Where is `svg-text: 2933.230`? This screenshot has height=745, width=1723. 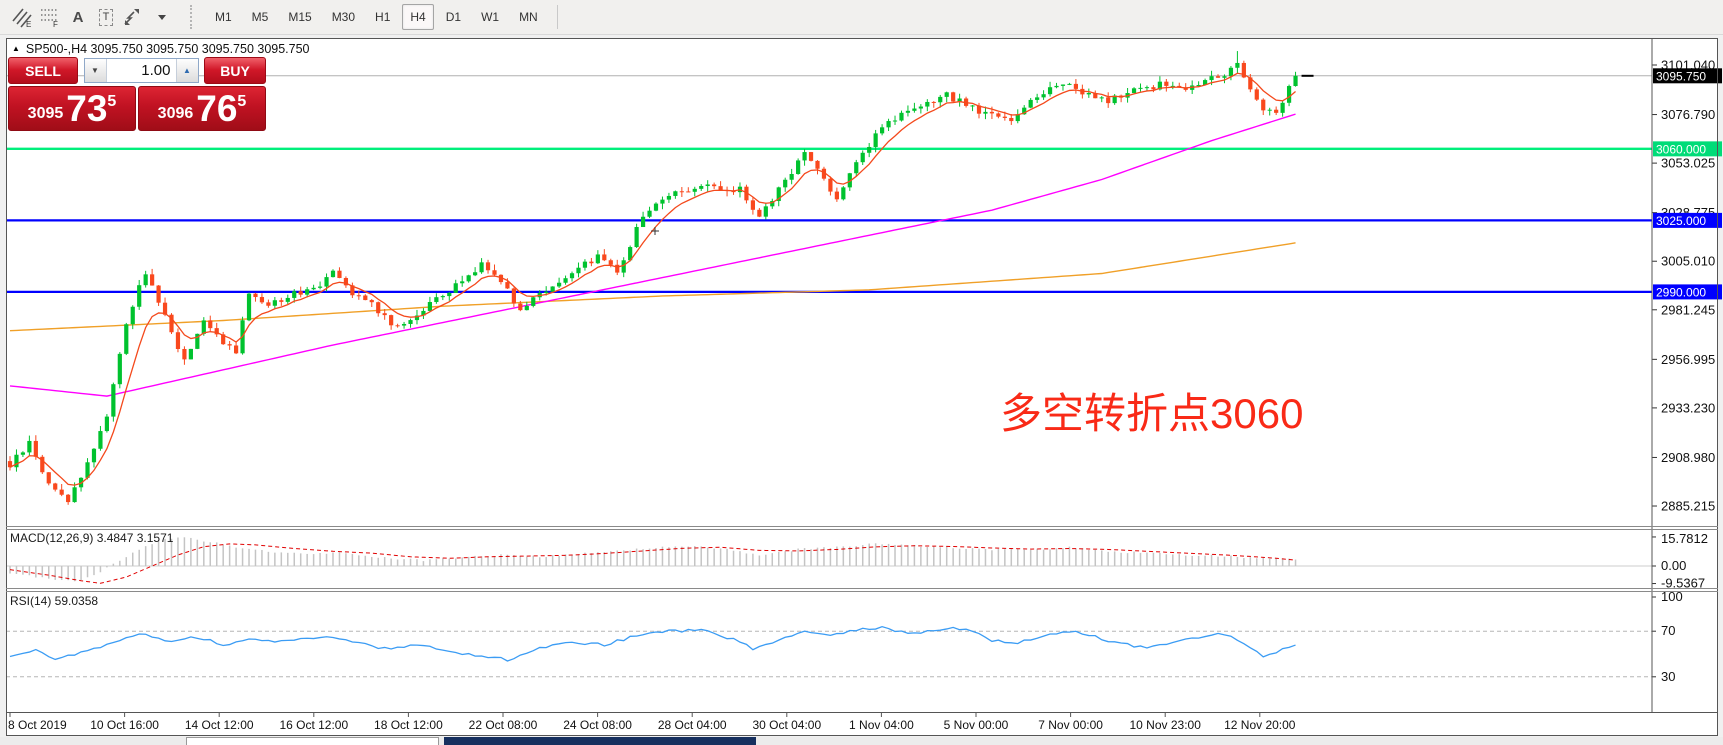
svg-text: 2933.230 is located at coordinates (1688, 407).